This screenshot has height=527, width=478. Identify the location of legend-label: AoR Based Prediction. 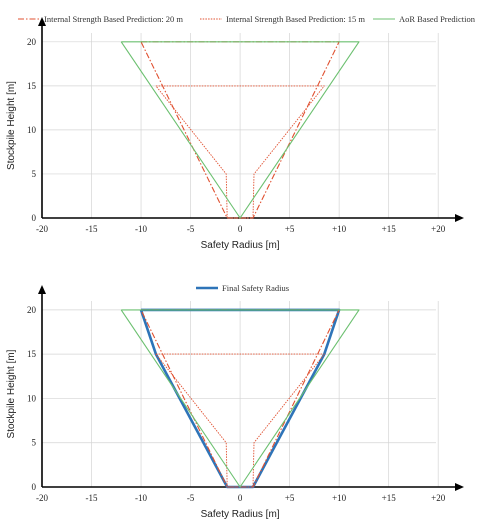
(437, 19).